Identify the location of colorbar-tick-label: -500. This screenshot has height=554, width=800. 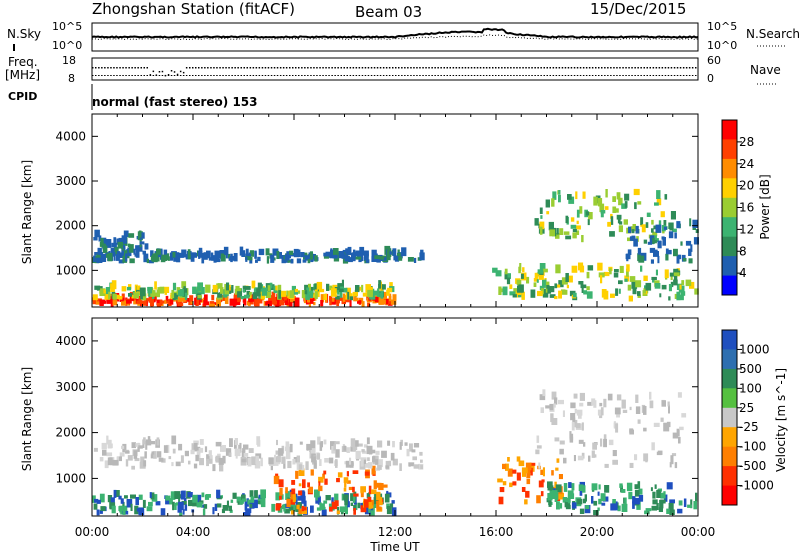
(752, 466).